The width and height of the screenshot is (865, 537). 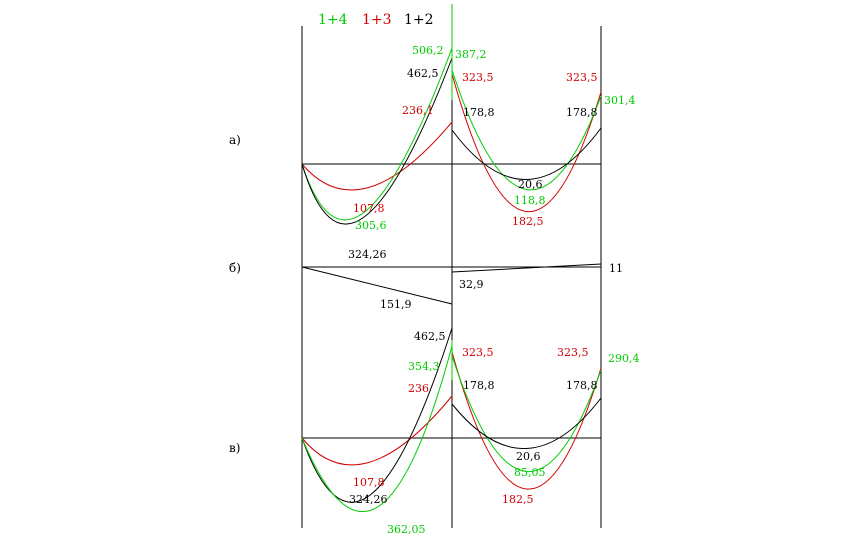 I want to click on label-a-236-1: 236,1, so click(x=418, y=110).